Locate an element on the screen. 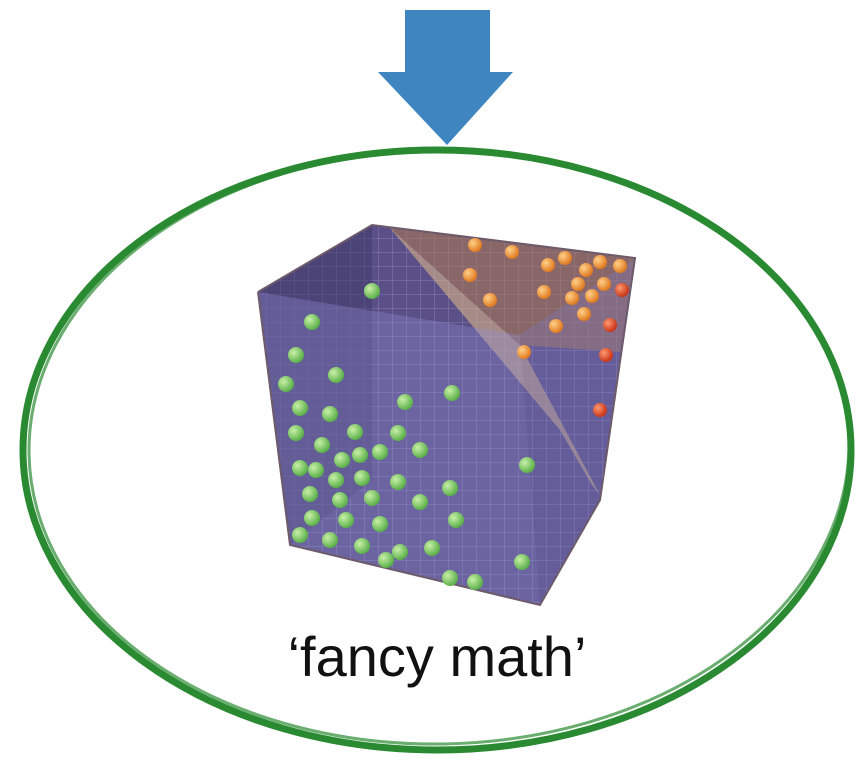  green-spheres is located at coordinates (406, 436).